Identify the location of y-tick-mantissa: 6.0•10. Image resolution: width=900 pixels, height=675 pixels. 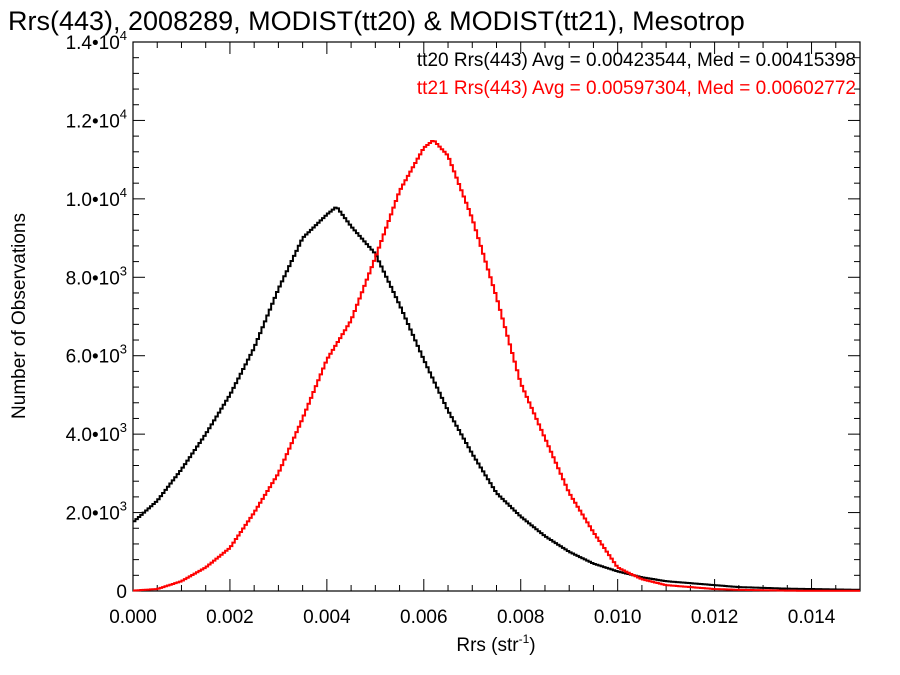
(93, 357).